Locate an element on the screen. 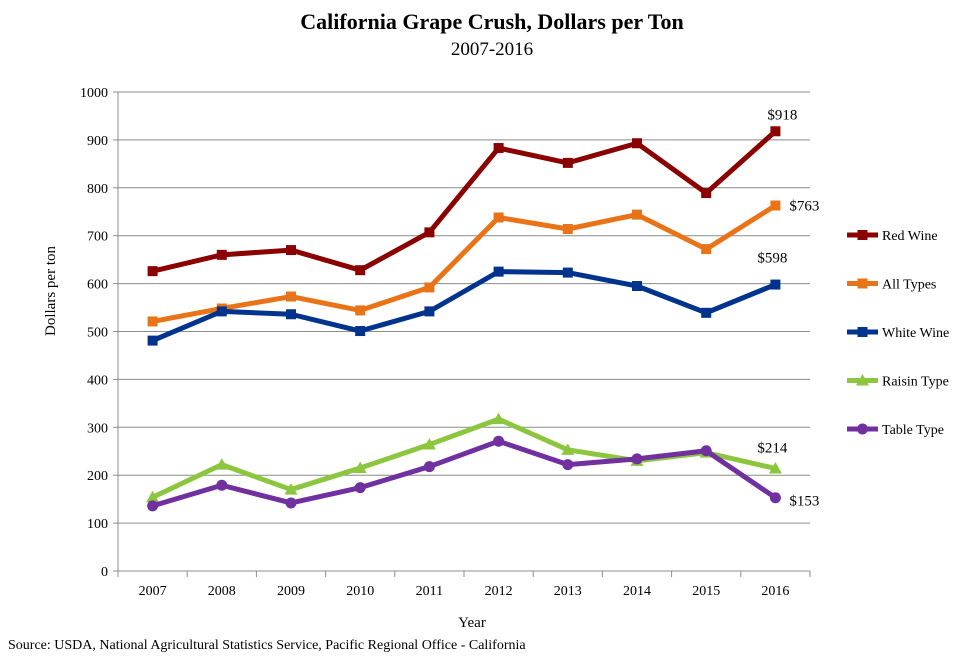  end-value-label: $153 is located at coordinates (804, 502).